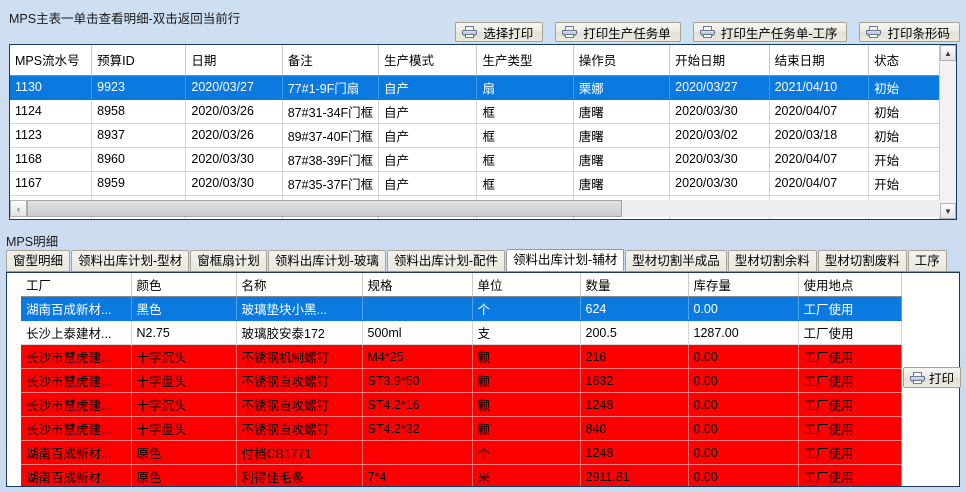 This screenshot has height=492, width=966. What do you see at coordinates (526, 475) in the screenshot?
I see `table-cell: 米` at bounding box center [526, 475].